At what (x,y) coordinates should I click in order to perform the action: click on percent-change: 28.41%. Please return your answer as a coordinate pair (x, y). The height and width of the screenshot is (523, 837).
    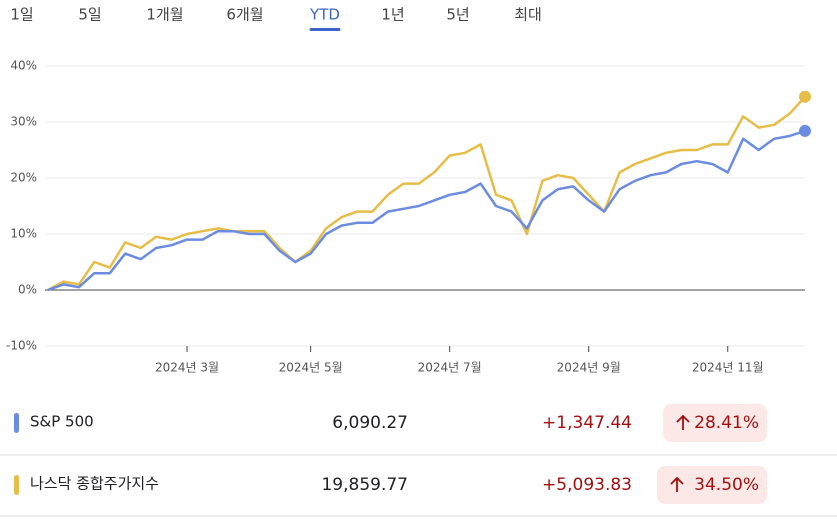
    Looking at the image, I should click on (726, 423).